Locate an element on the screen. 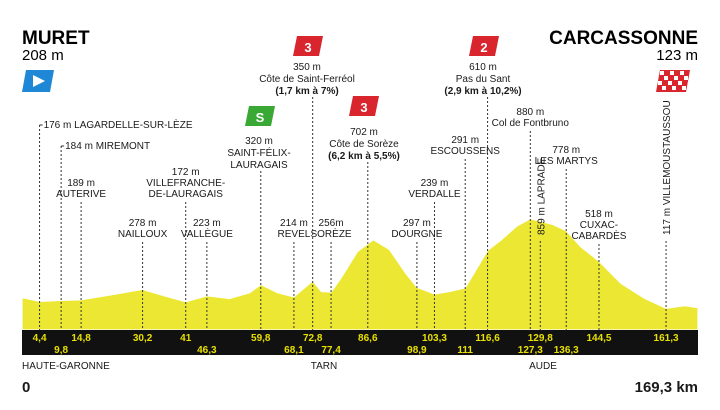 The image size is (720, 410). place-label: LES MARTYS is located at coordinates (566, 161).